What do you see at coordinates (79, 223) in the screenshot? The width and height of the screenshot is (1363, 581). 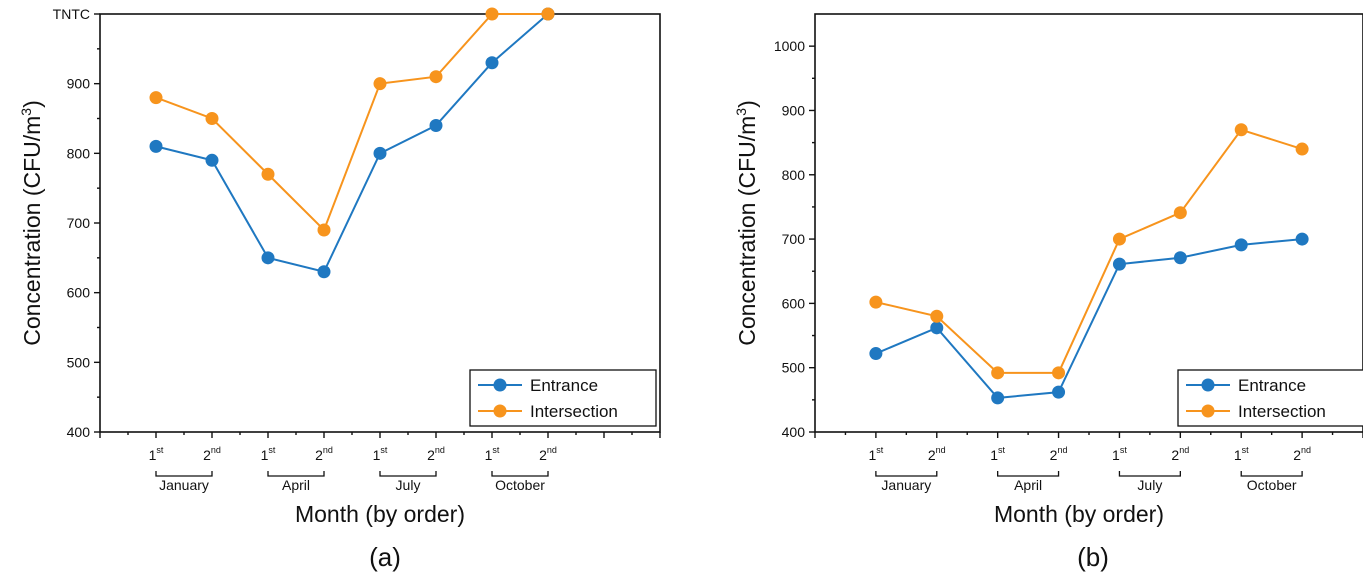 I see `y-tick-label: 700` at bounding box center [79, 223].